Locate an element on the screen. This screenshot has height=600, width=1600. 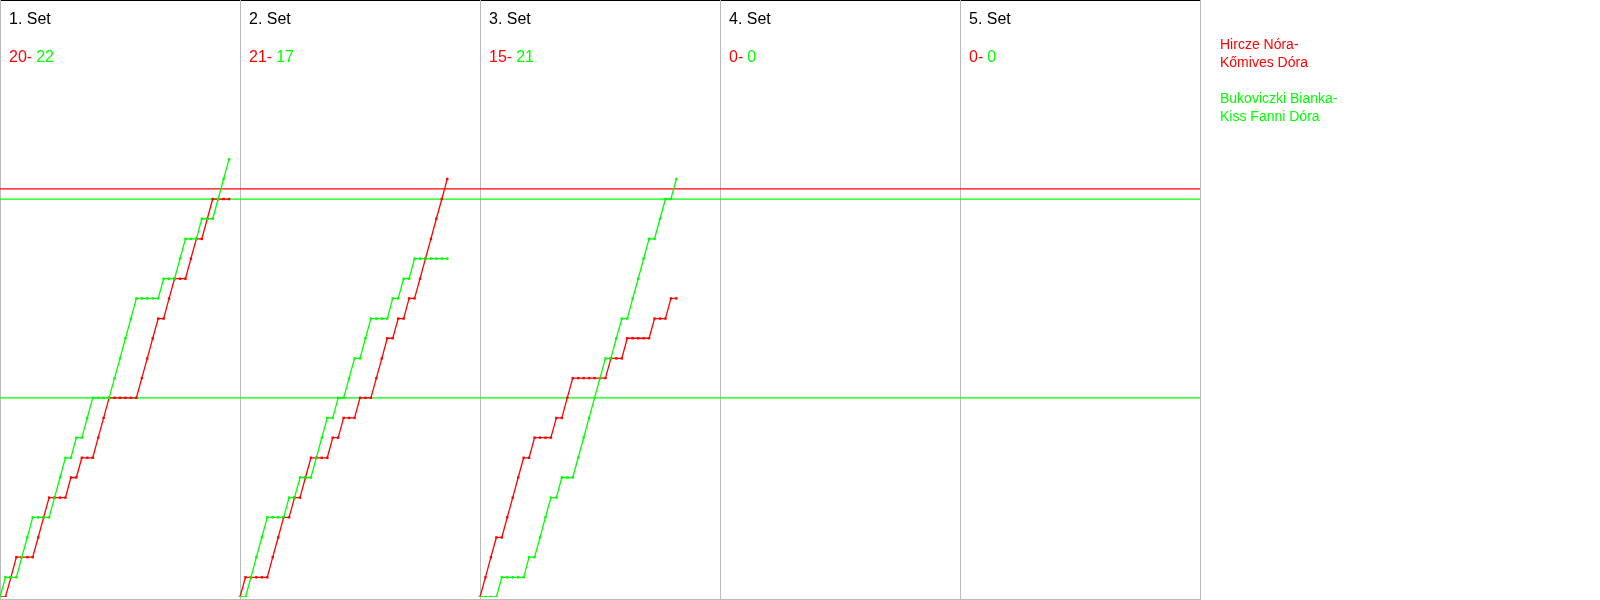
text: 5. Set is located at coordinates (990, 19).